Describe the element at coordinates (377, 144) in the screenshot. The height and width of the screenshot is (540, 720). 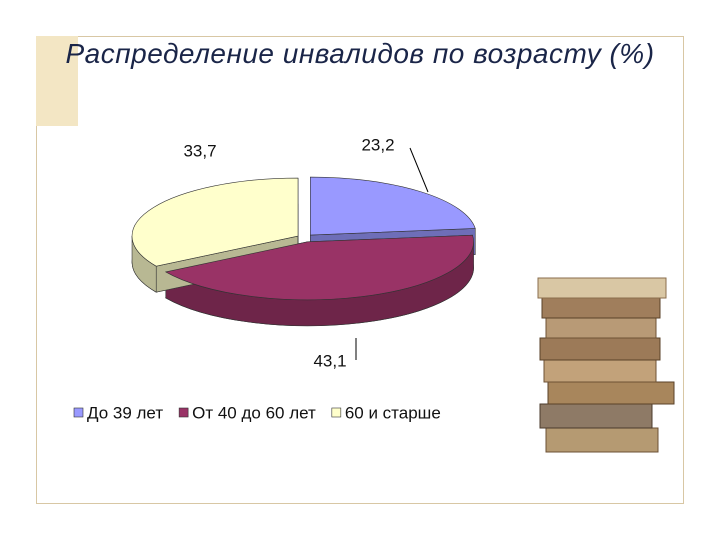
I see `data-label: 23,2` at that location.